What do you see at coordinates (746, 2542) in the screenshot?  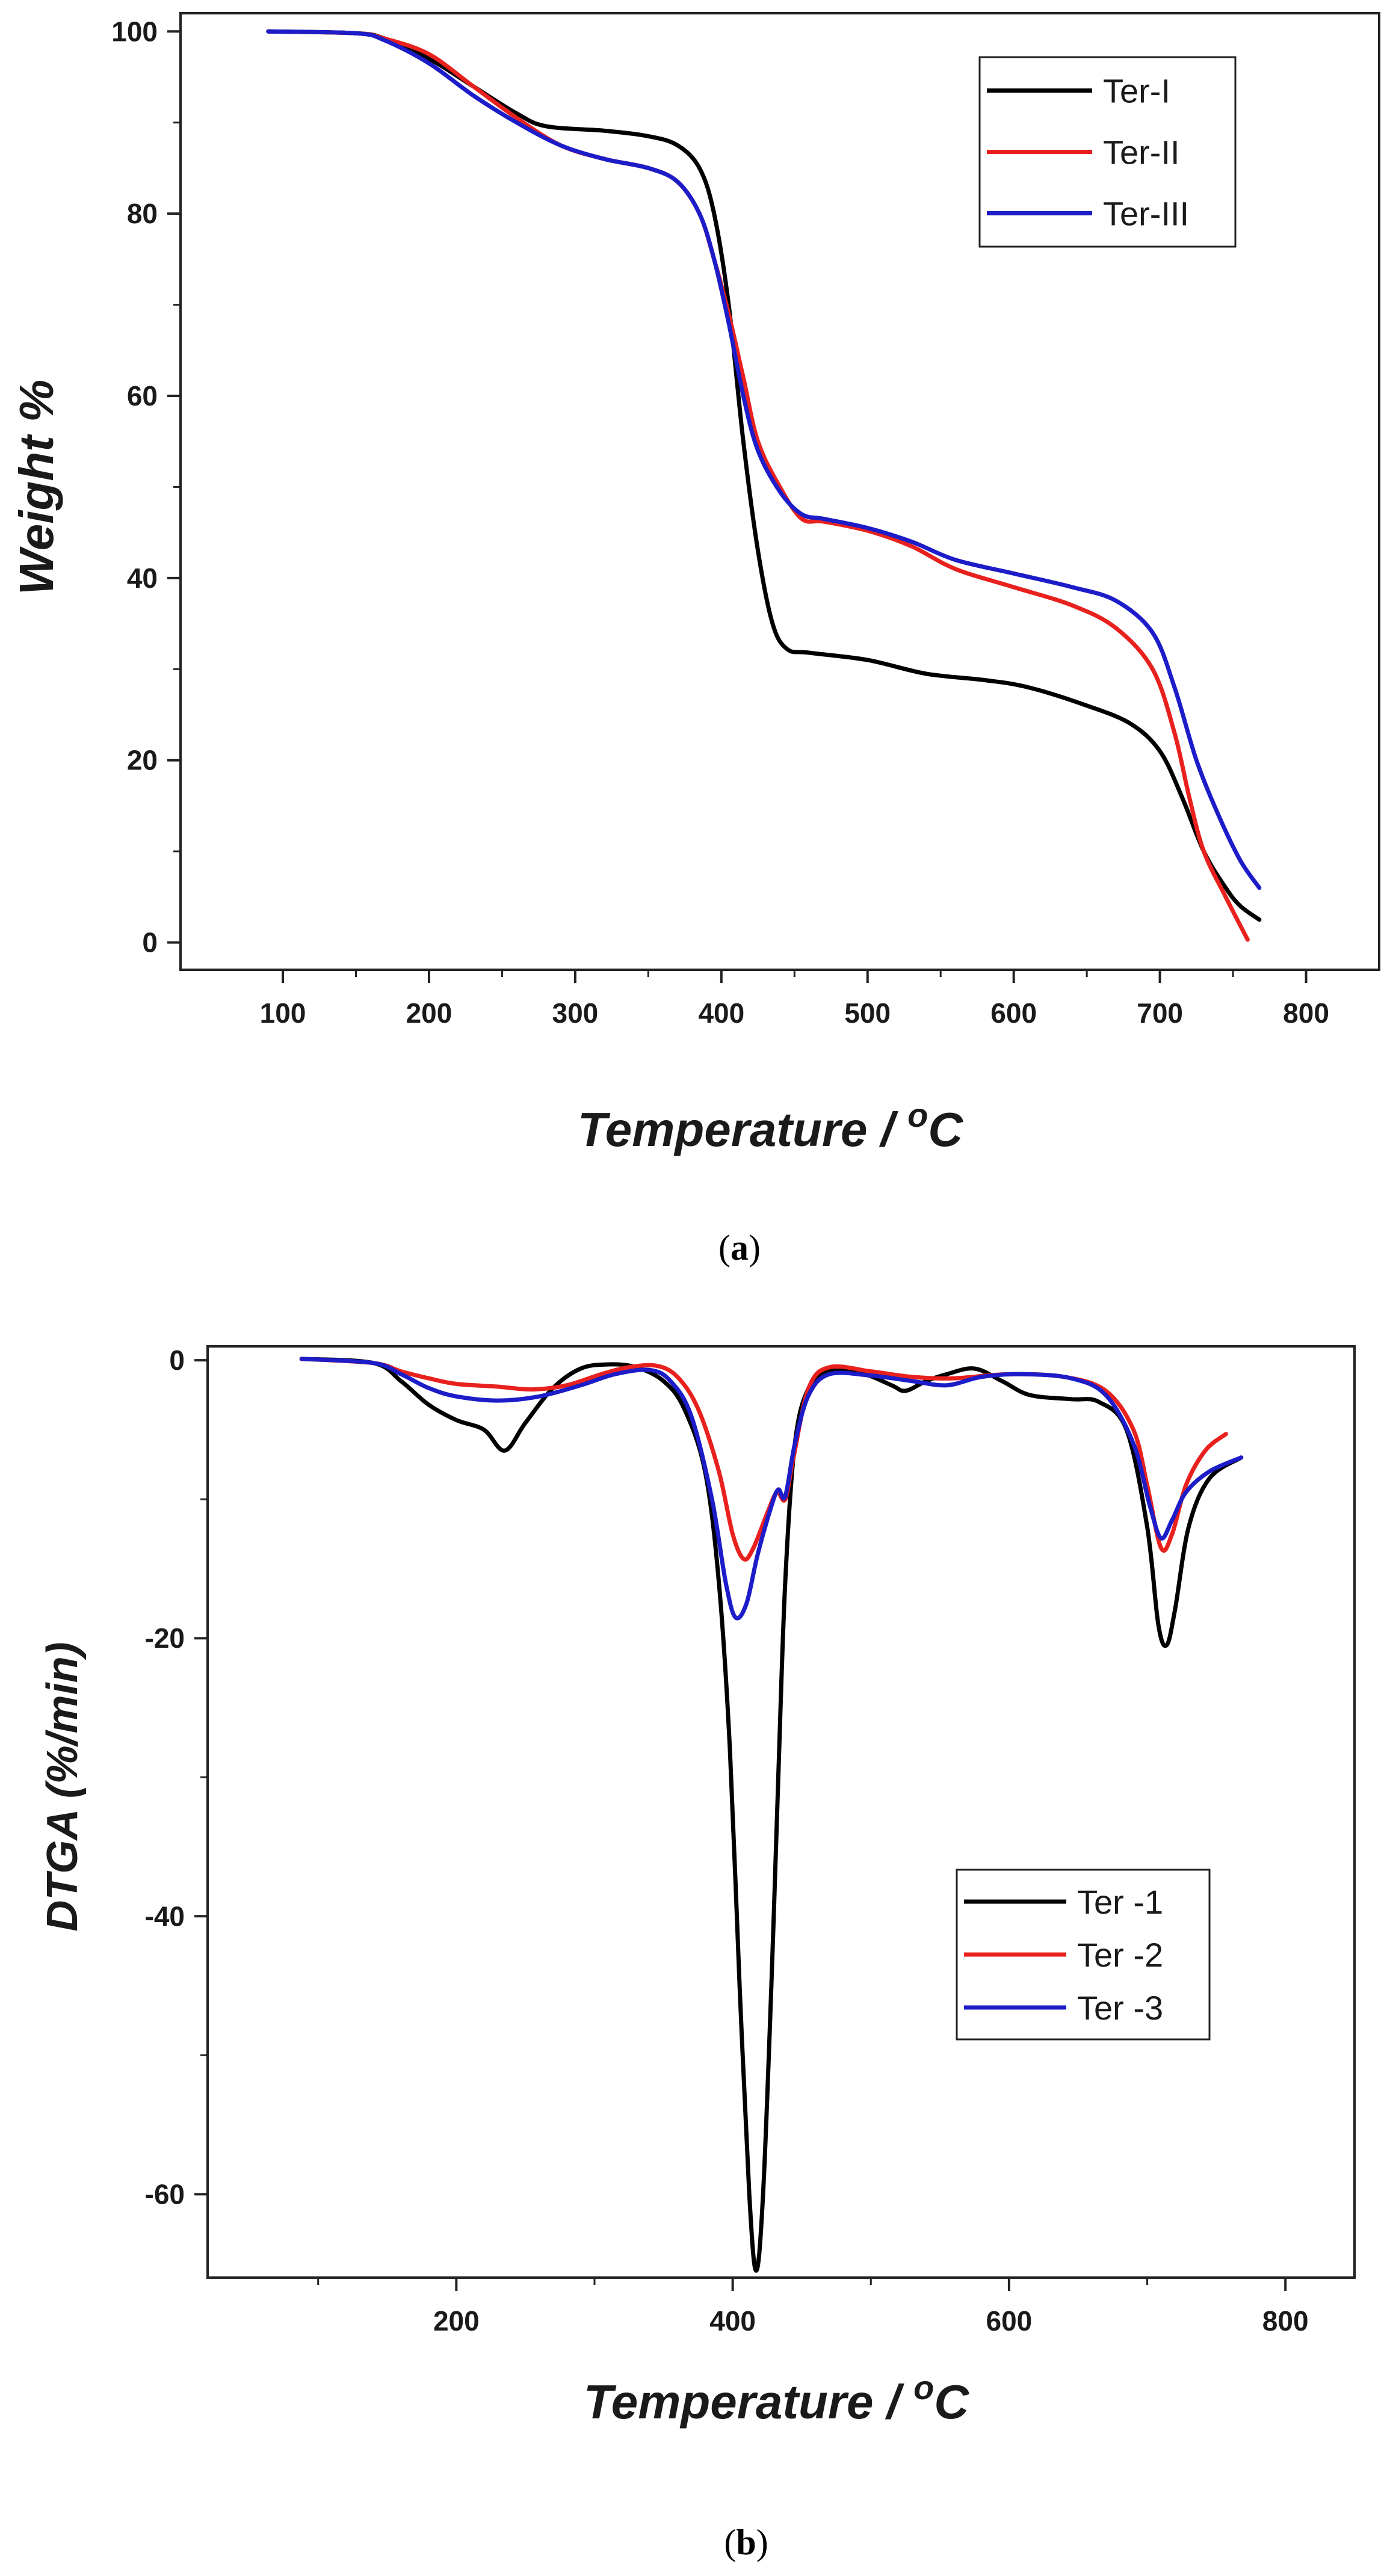 I see `caption-b: (b)` at bounding box center [746, 2542].